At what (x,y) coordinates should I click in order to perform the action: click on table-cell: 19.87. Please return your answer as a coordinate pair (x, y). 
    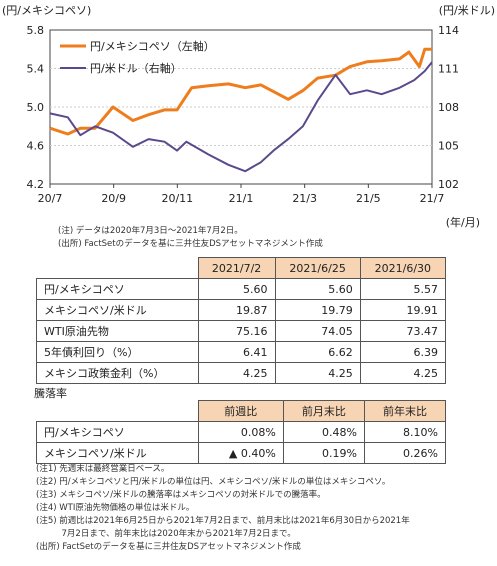
    Looking at the image, I should click on (236, 310).